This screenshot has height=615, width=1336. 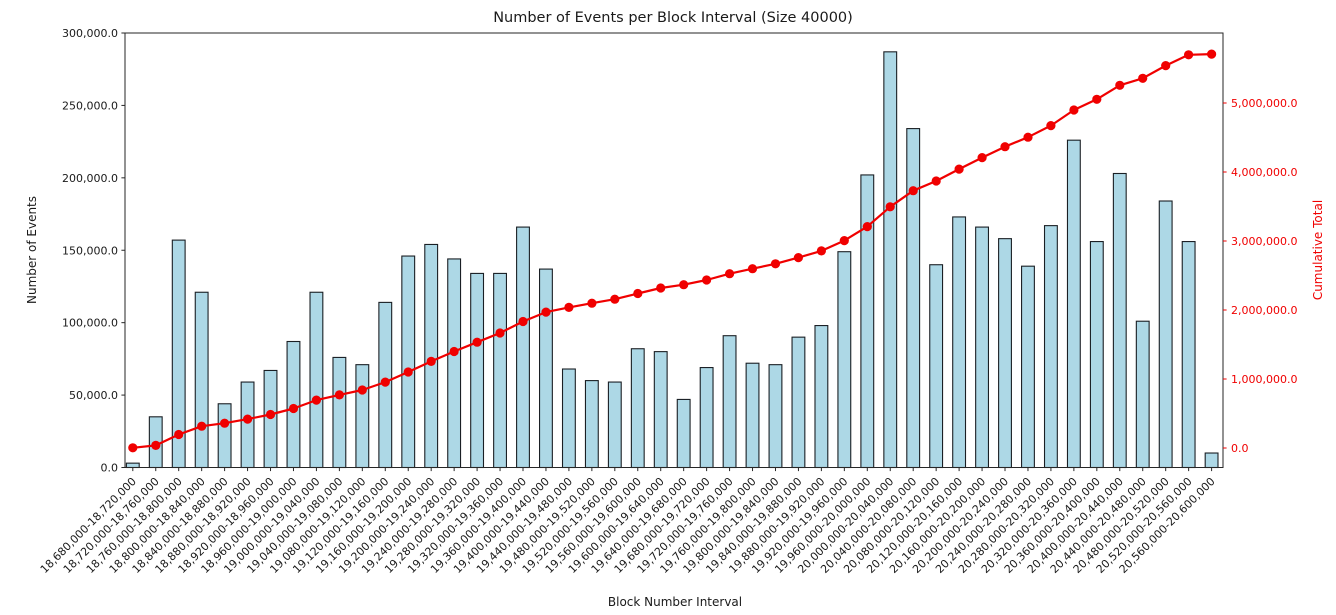 What do you see at coordinates (90, 323) in the screenshot?
I see `y-tick-label-left: 100,000.0` at bounding box center [90, 323].